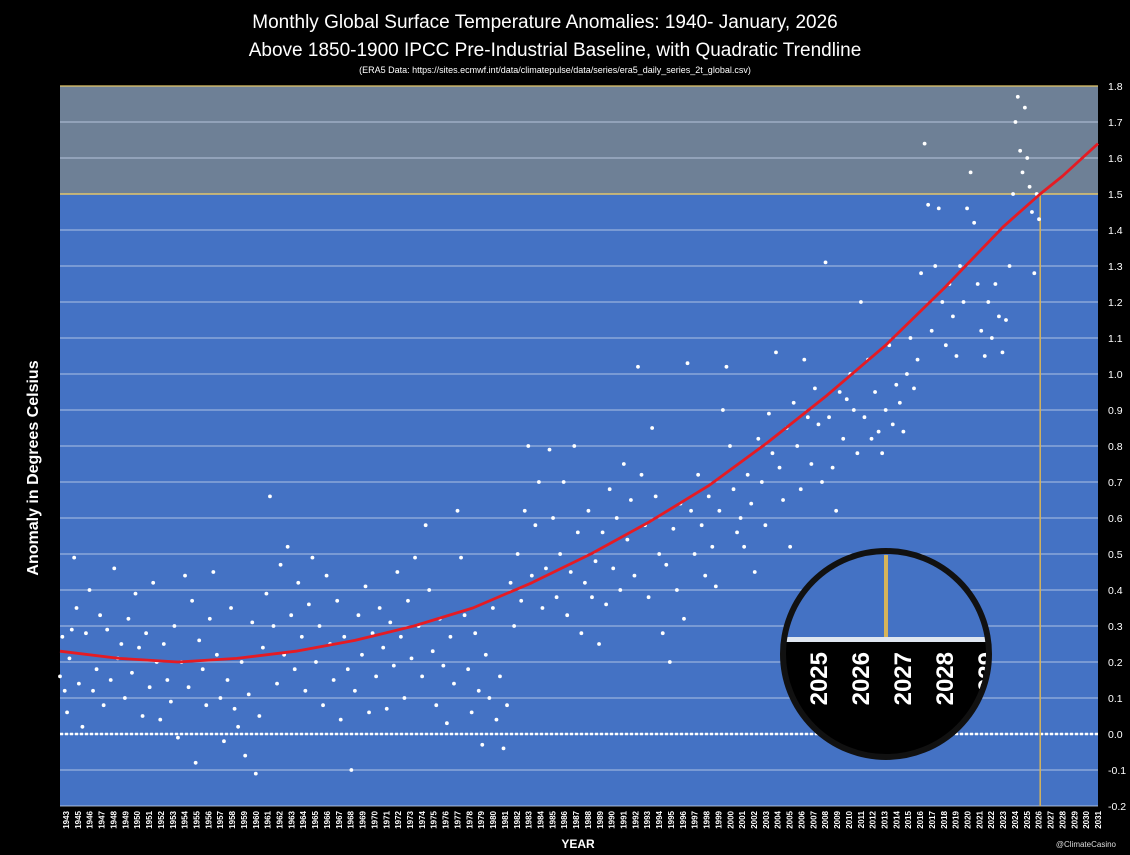 Image resolution: width=1130 pixels, height=855 pixels. I want to click on x-tick-label: 2012, so click(873, 819).